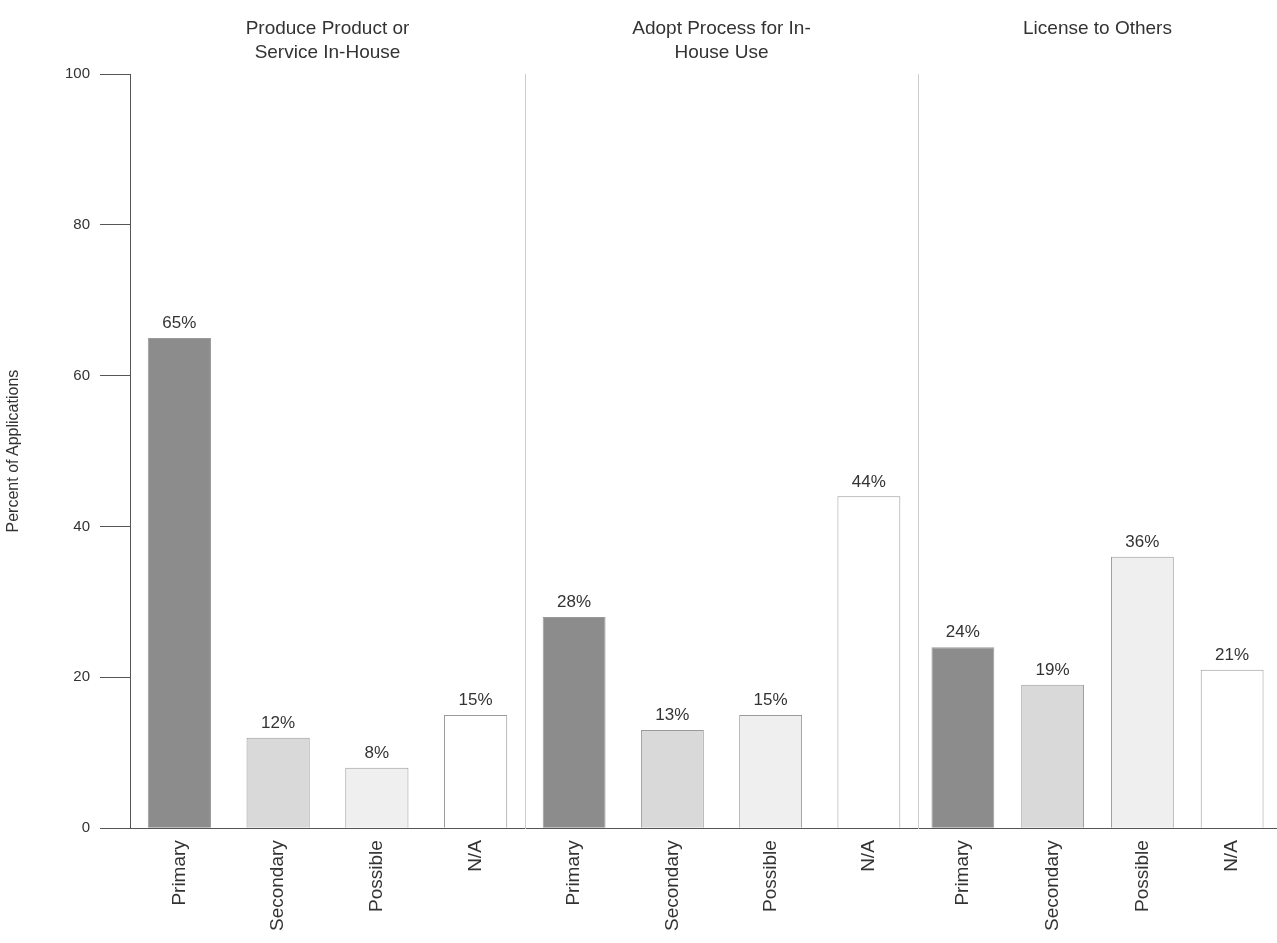 The image size is (1277, 943). What do you see at coordinates (85, 827) in the screenshot?
I see `y-tick-label: 0` at bounding box center [85, 827].